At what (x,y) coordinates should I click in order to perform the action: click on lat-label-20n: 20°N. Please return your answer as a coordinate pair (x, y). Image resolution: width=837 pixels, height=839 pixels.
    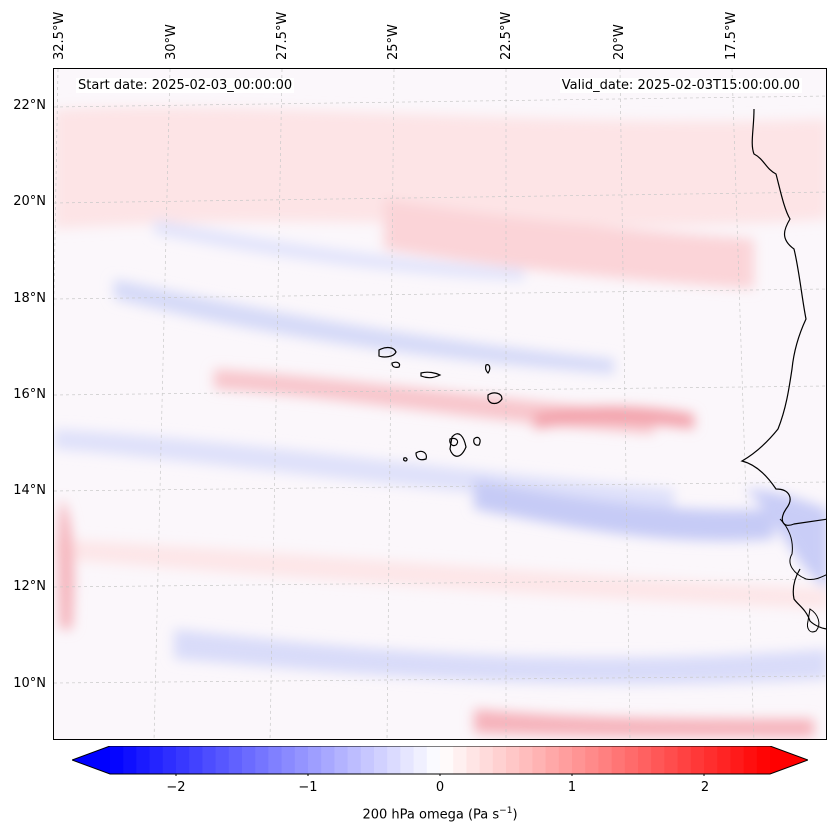
    Looking at the image, I should click on (29, 201).